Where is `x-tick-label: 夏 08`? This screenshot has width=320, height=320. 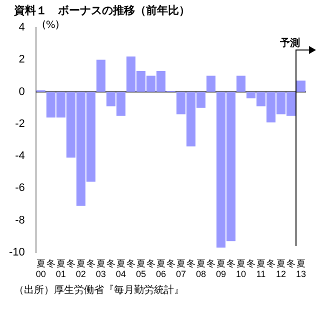 x-tick-label: 夏 08 is located at coordinates (201, 269).